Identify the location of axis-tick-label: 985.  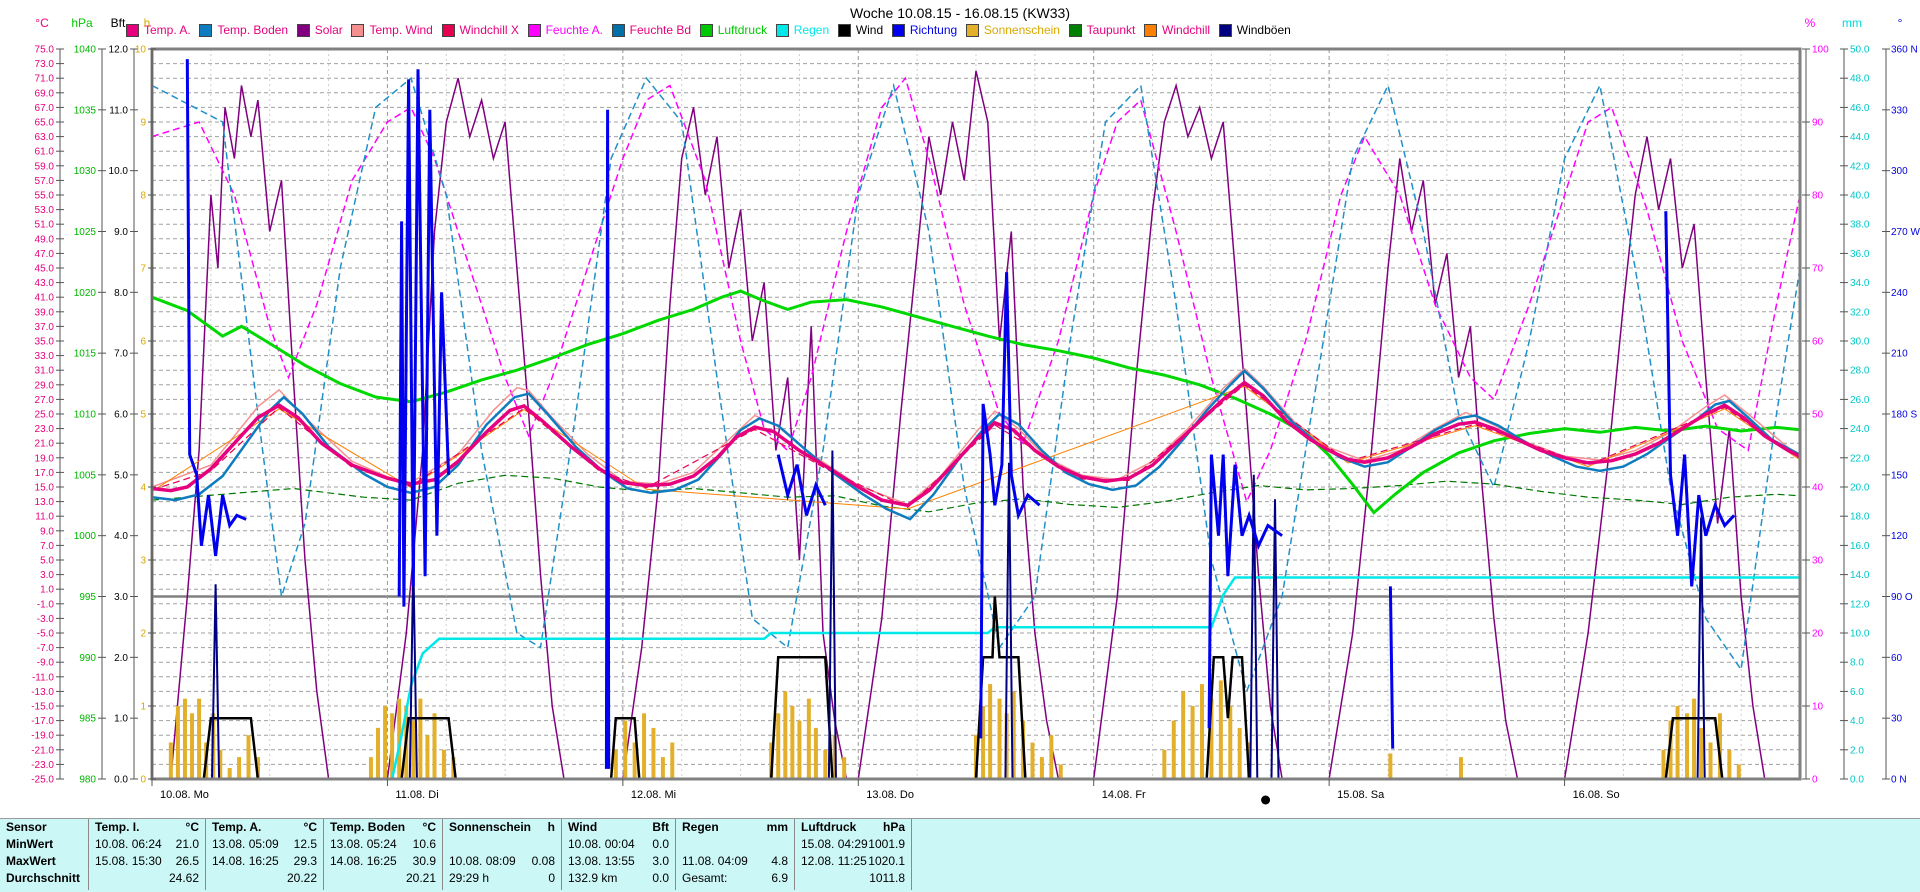
(87, 719).